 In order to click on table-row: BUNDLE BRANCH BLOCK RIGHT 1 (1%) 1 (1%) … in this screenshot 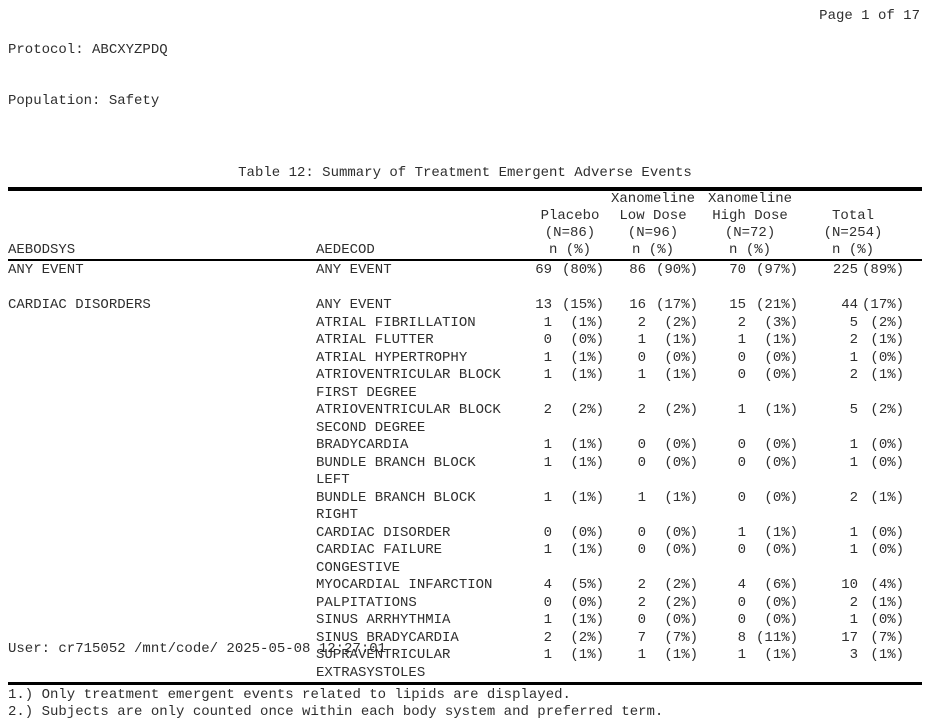, I will do `click(465, 507)`.